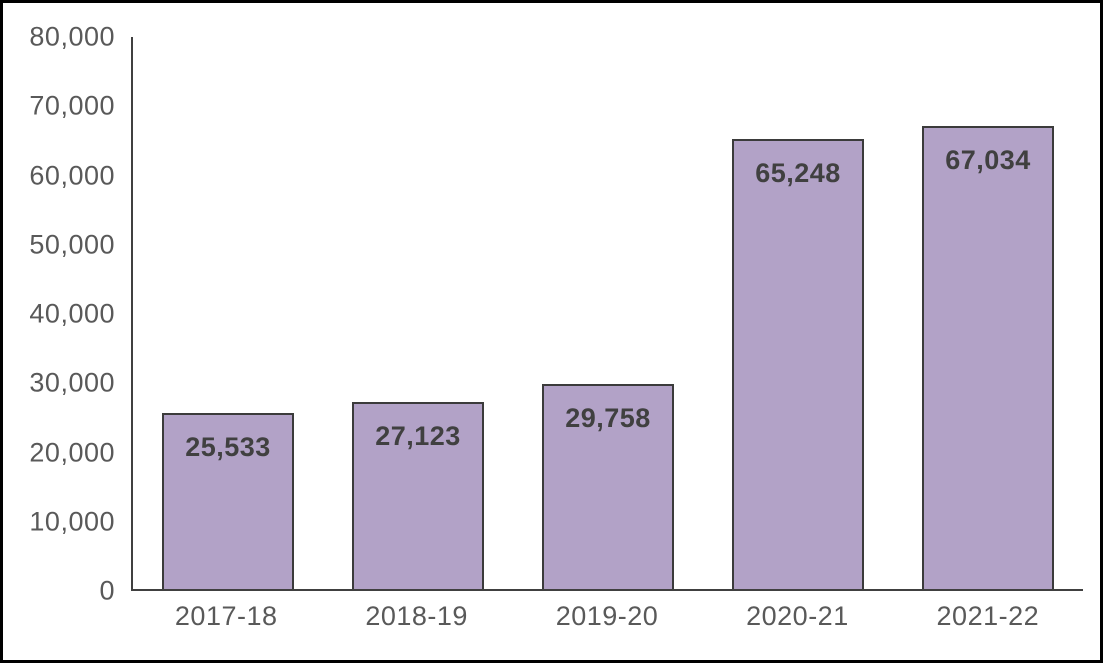 This screenshot has height=663, width=1103. I want to click on y-tick-label: 0, so click(107, 590).